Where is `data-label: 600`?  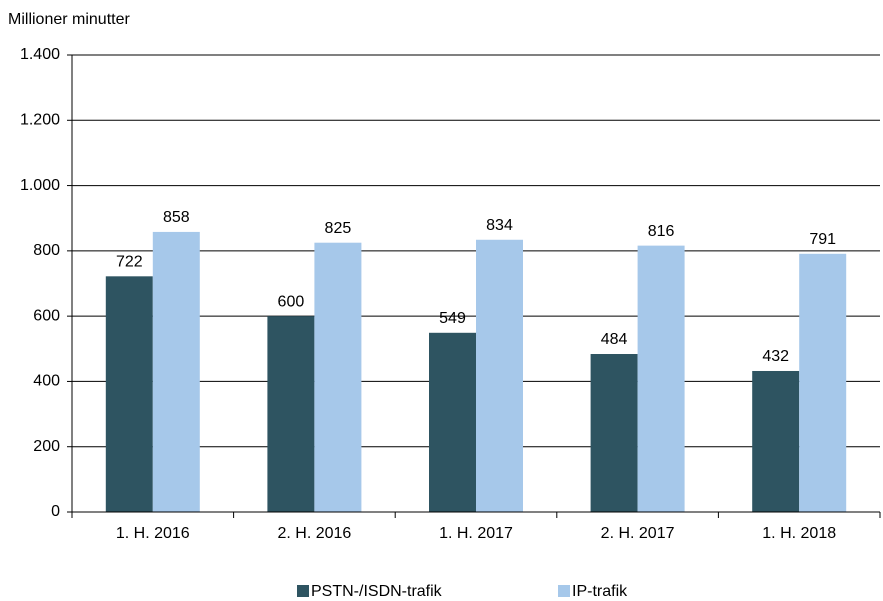
data-label: 600 is located at coordinates (291, 301).